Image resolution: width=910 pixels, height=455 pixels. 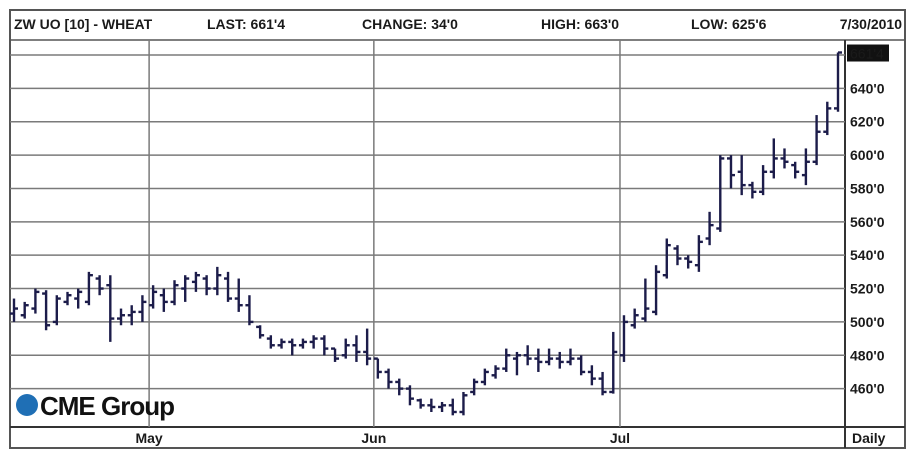 What do you see at coordinates (148, 438) in the screenshot?
I see `month-tick-label: May` at bounding box center [148, 438].